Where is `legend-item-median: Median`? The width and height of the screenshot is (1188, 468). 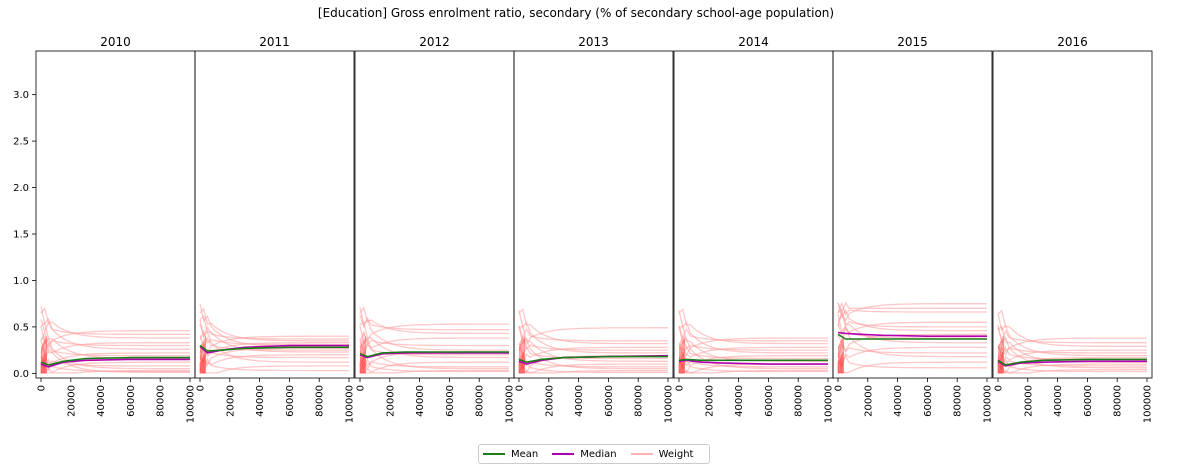
legend-item-median: Median is located at coordinates (584, 454).